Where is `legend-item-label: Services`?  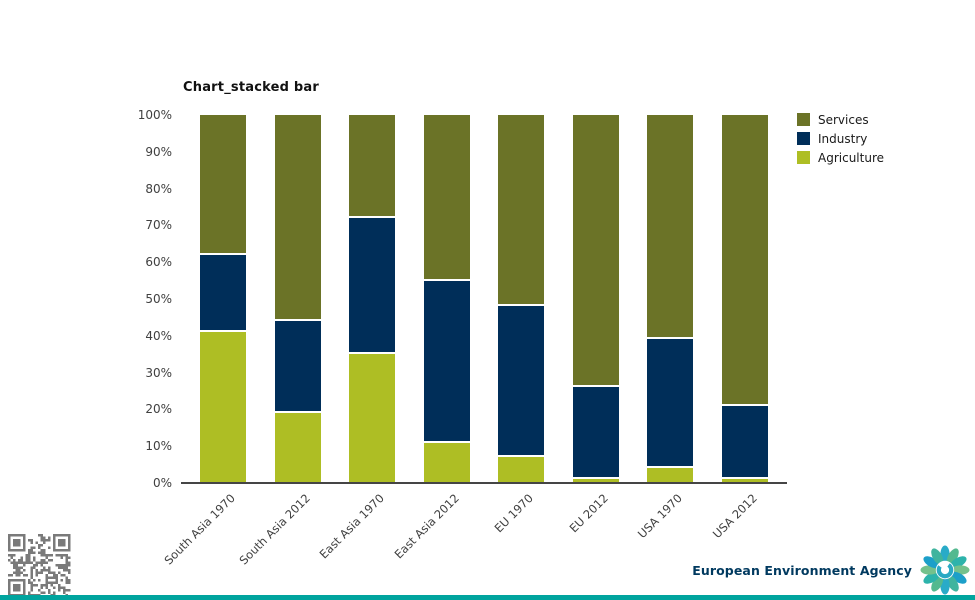
legend-item-label: Services is located at coordinates (843, 119).